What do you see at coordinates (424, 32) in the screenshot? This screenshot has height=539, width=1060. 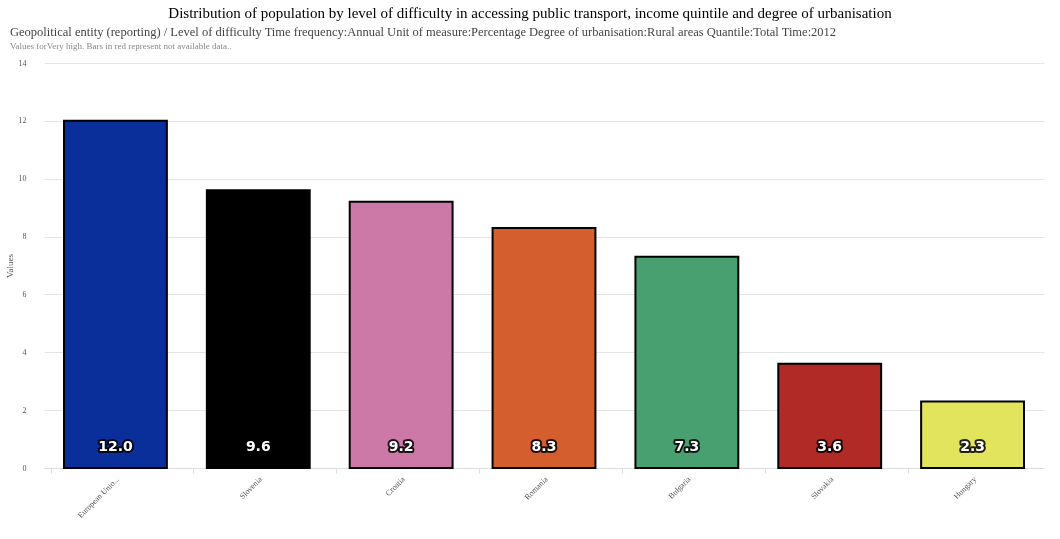 I see `chart-subtitle: Geopolitical entity (reporting) / Level of difficulty Time frequency:Annual Unit of measure:Percentage Degree of urbanisation:Rural areas Quantile:Total Time:2012` at bounding box center [424, 32].